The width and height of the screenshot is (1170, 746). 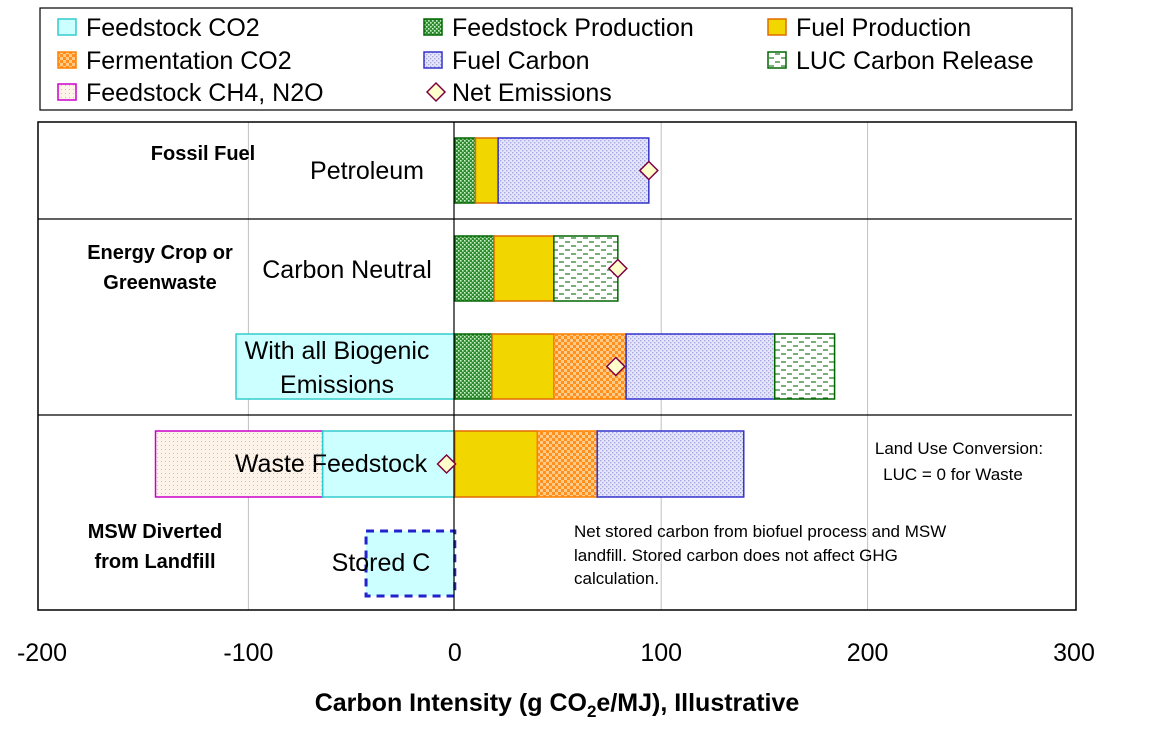 I want to click on x-tick-label: 200, so click(x=868, y=653).